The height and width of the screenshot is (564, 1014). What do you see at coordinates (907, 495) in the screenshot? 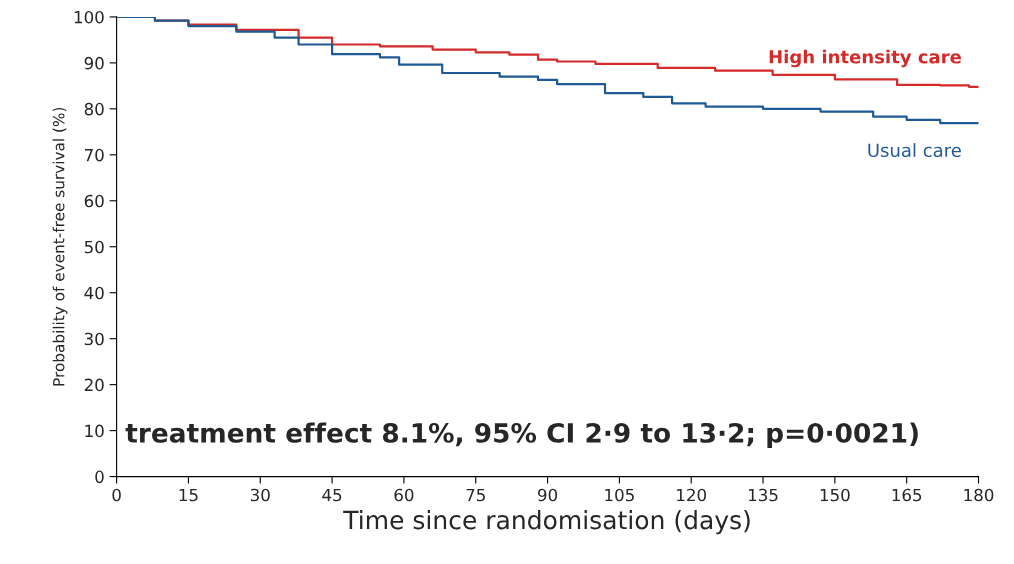
I see `x-tick-label: 165` at bounding box center [907, 495].